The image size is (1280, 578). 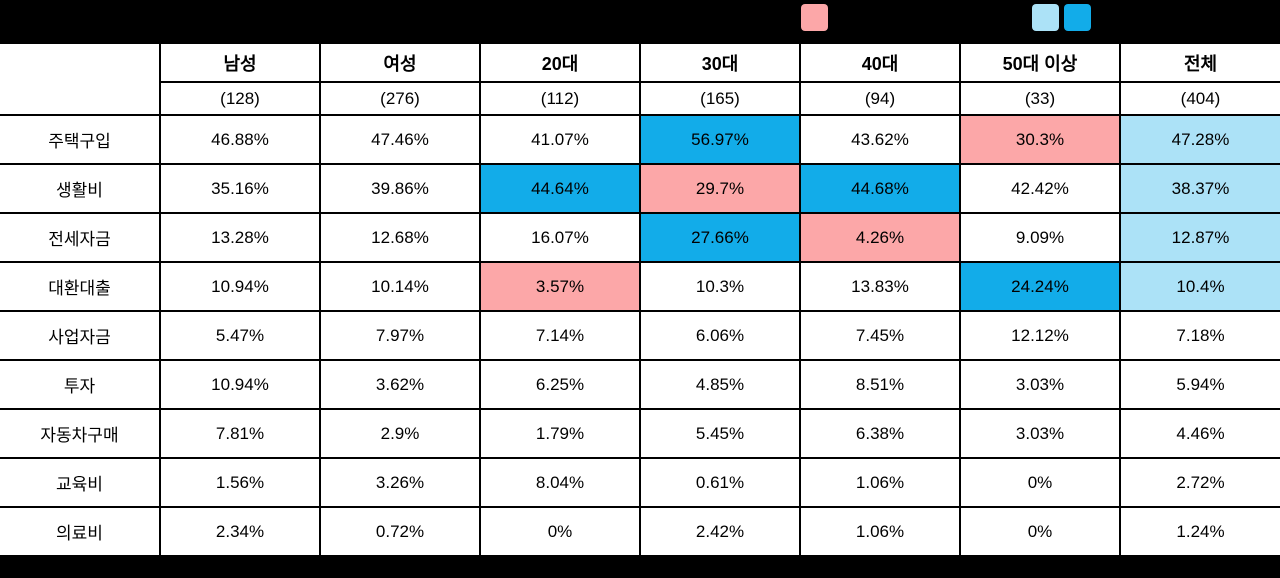 I want to click on column-header: 40대, so click(x=880, y=63).